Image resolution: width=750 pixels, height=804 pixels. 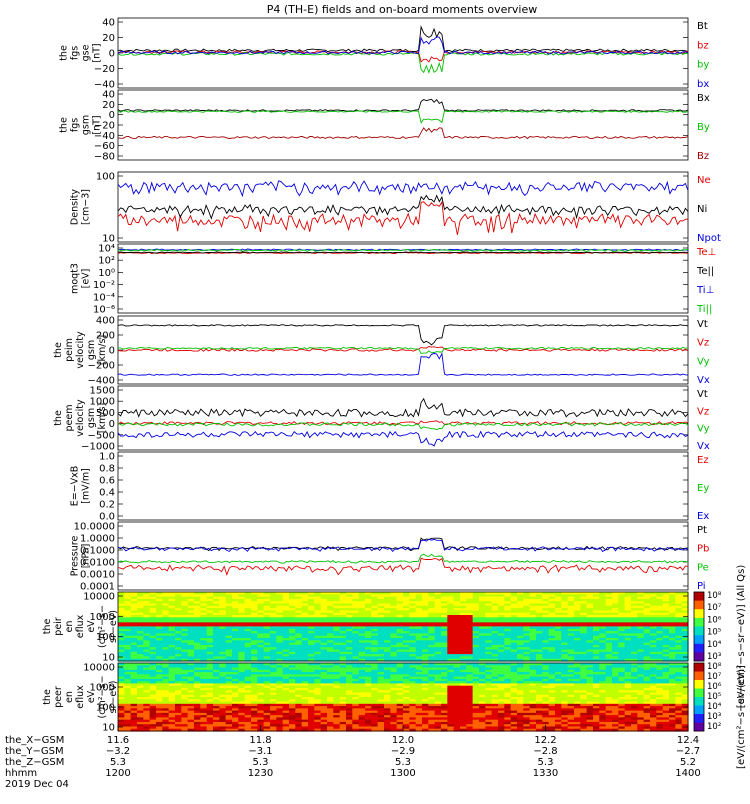 I want to click on y-axis-label-line: Density, so click(x=75, y=207).